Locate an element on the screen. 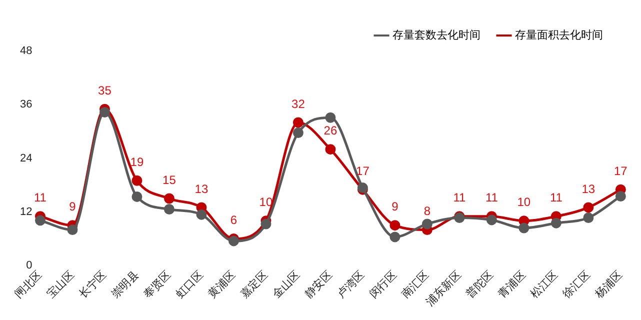 This screenshot has width=641, height=320. x-tick-label: 奉贤区 is located at coordinates (158, 285).